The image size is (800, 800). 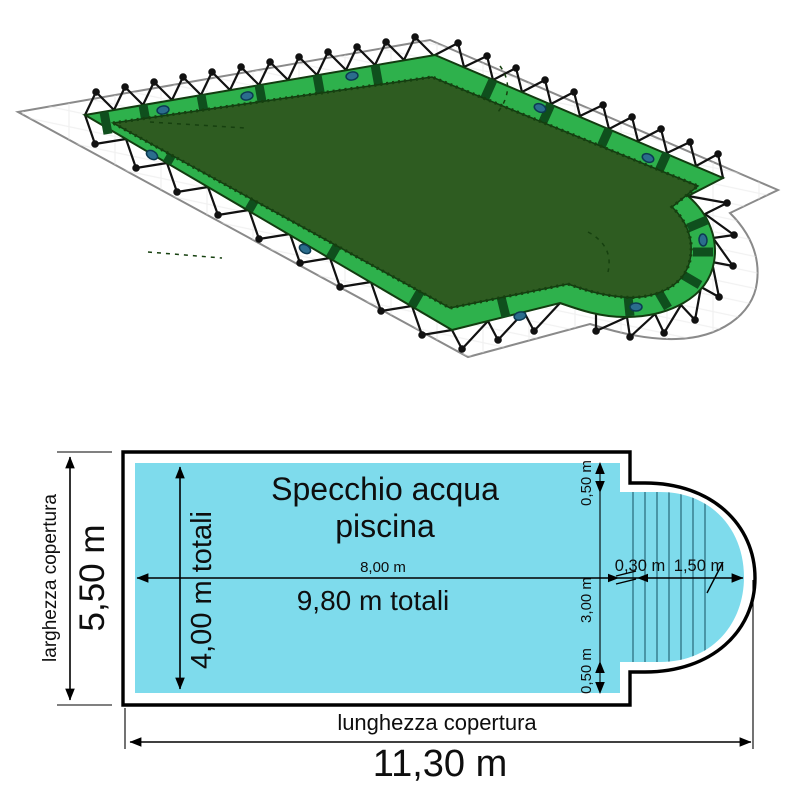 What do you see at coordinates (647, 266) in the screenshot?
I see `lacing-round-end` at bounding box center [647, 266].